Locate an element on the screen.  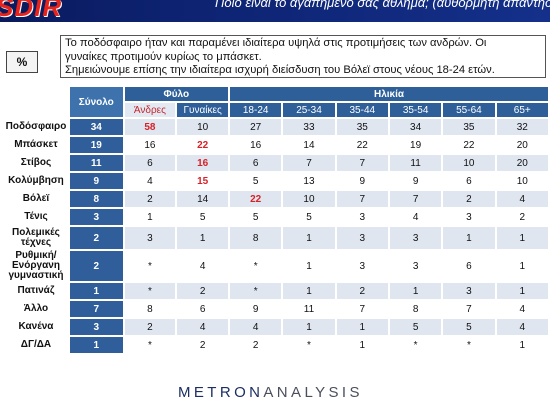
header-age-group: 25-34 is located at coordinates (309, 110).